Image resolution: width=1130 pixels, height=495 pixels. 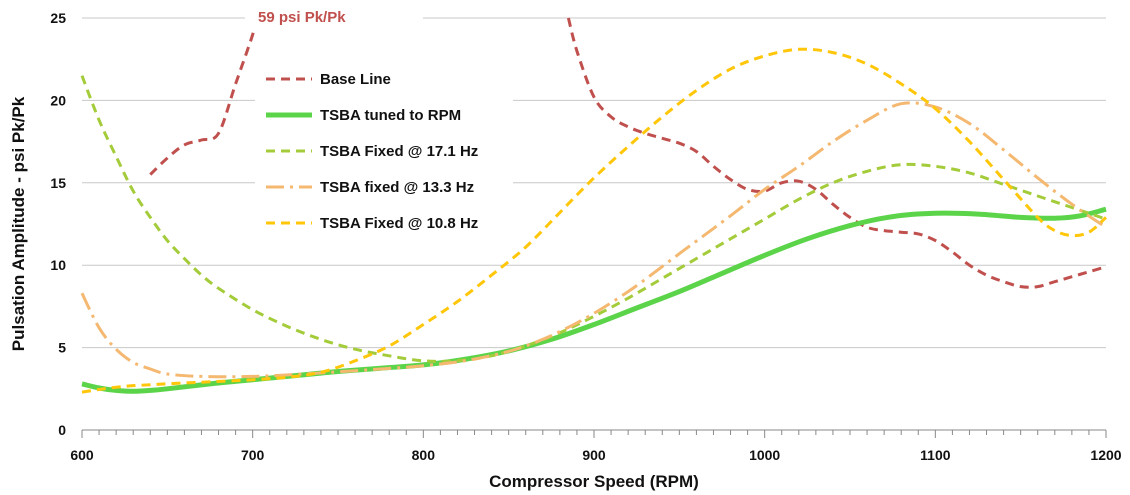 What do you see at coordinates (58, 183) in the screenshot?
I see `y-tick-label: 15` at bounding box center [58, 183].